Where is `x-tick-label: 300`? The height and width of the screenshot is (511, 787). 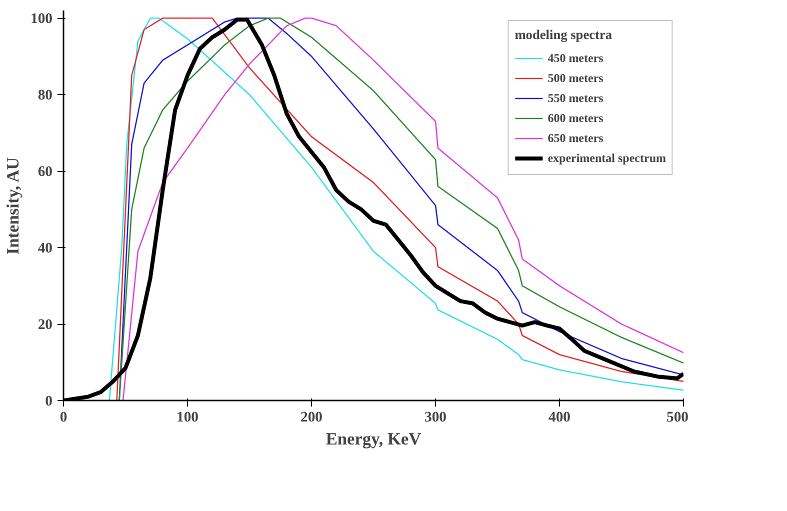
x-tick-label: 300 is located at coordinates (435, 418).